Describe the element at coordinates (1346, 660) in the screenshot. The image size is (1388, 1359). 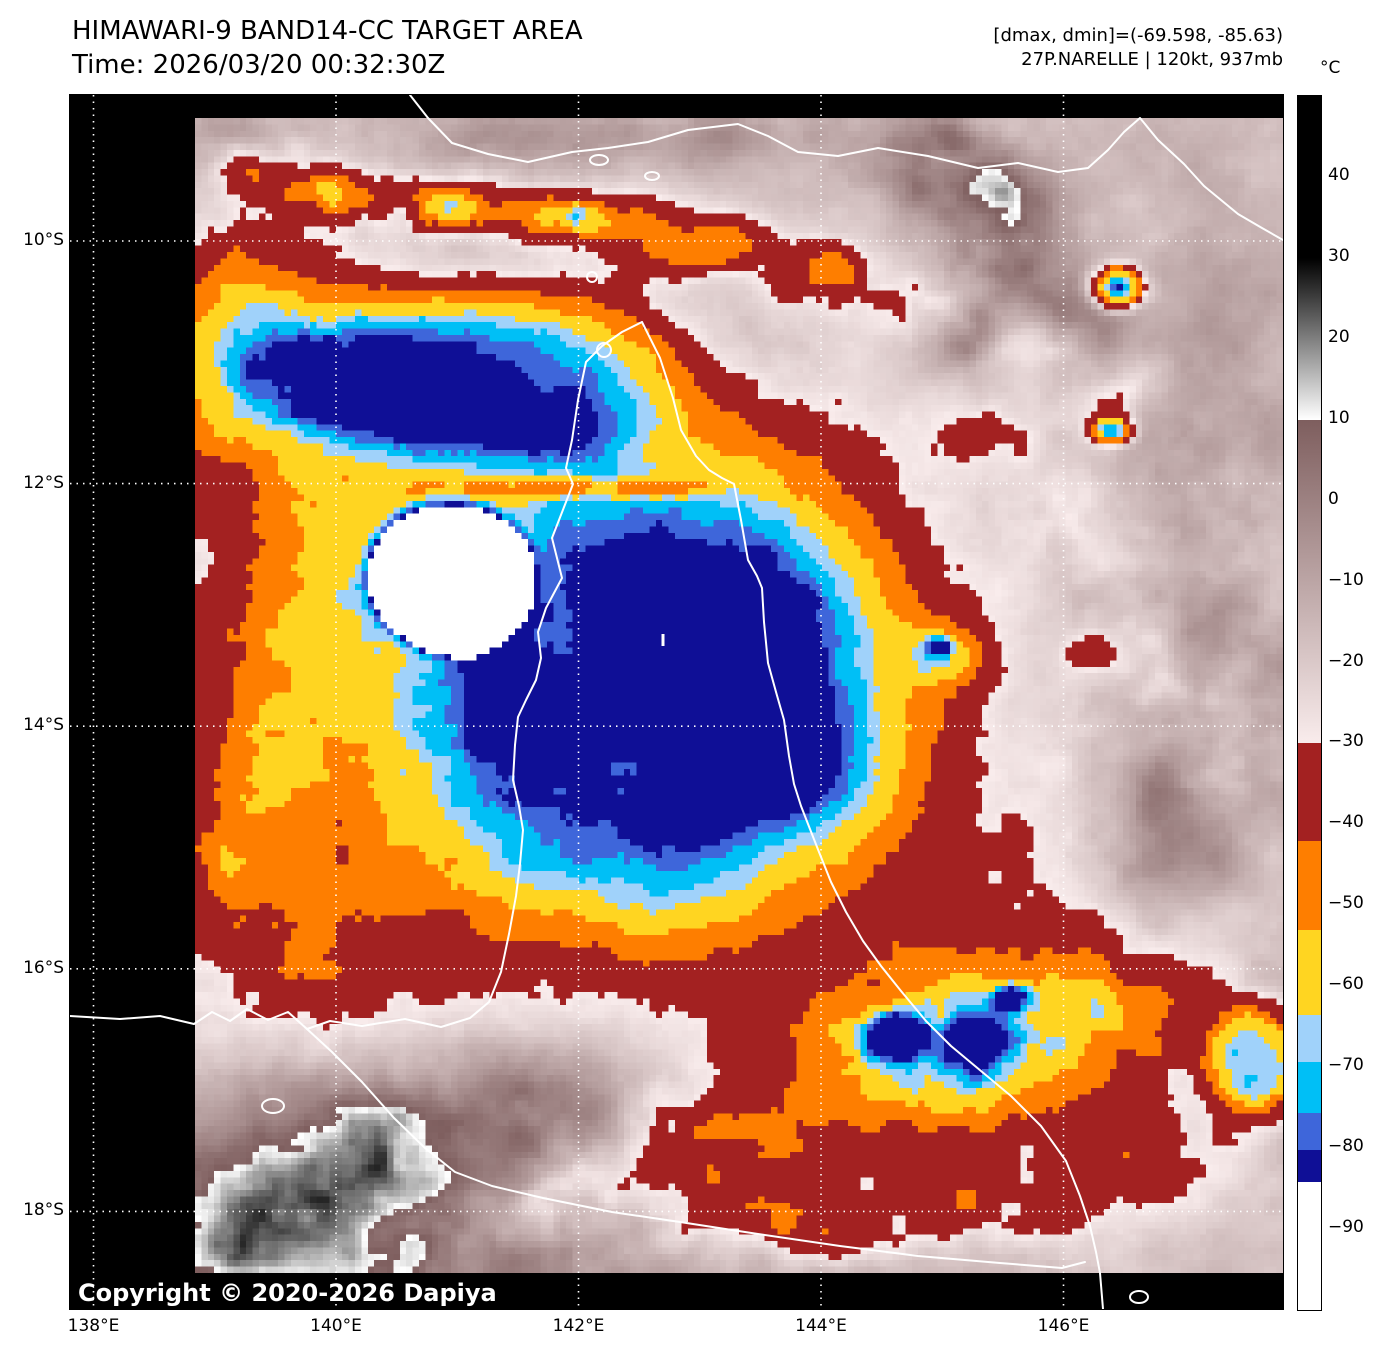
I see `colorbar-tick-label: −20` at that location.